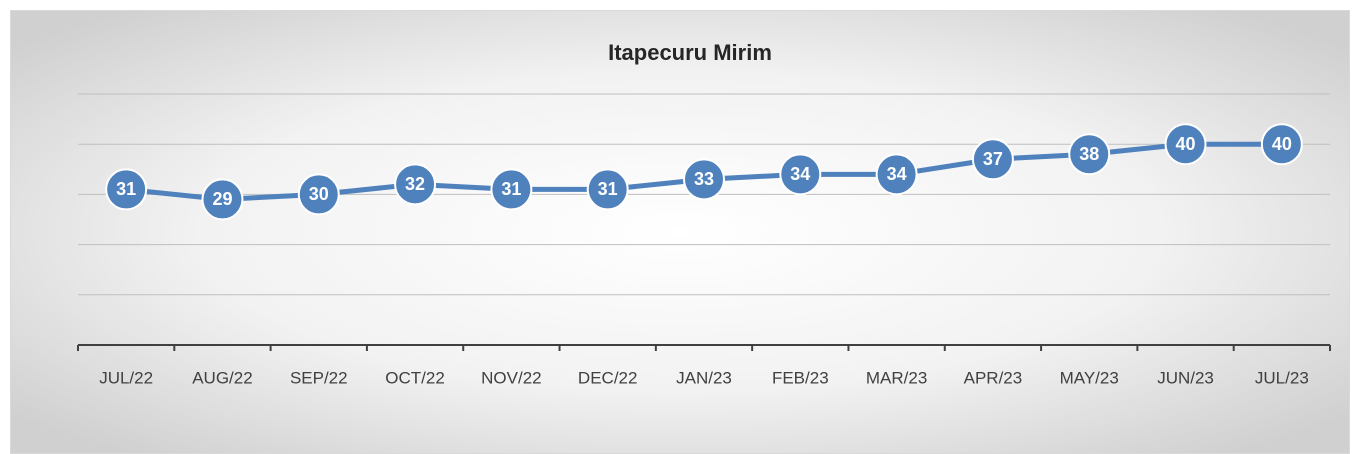 The height and width of the screenshot is (454, 1360). I want to click on x-tick-label: DEC/22, so click(608, 377).